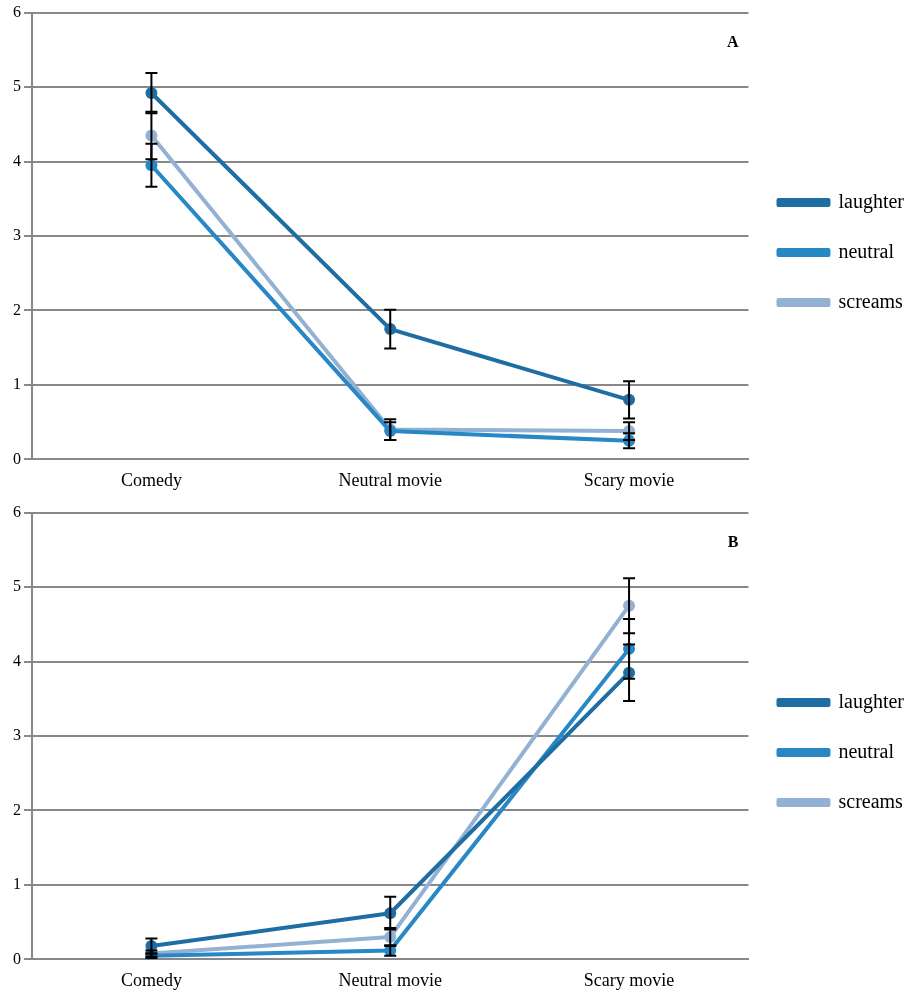 The width and height of the screenshot is (919, 1001). What do you see at coordinates (732, 41) in the screenshot?
I see `annotation: A` at bounding box center [732, 41].